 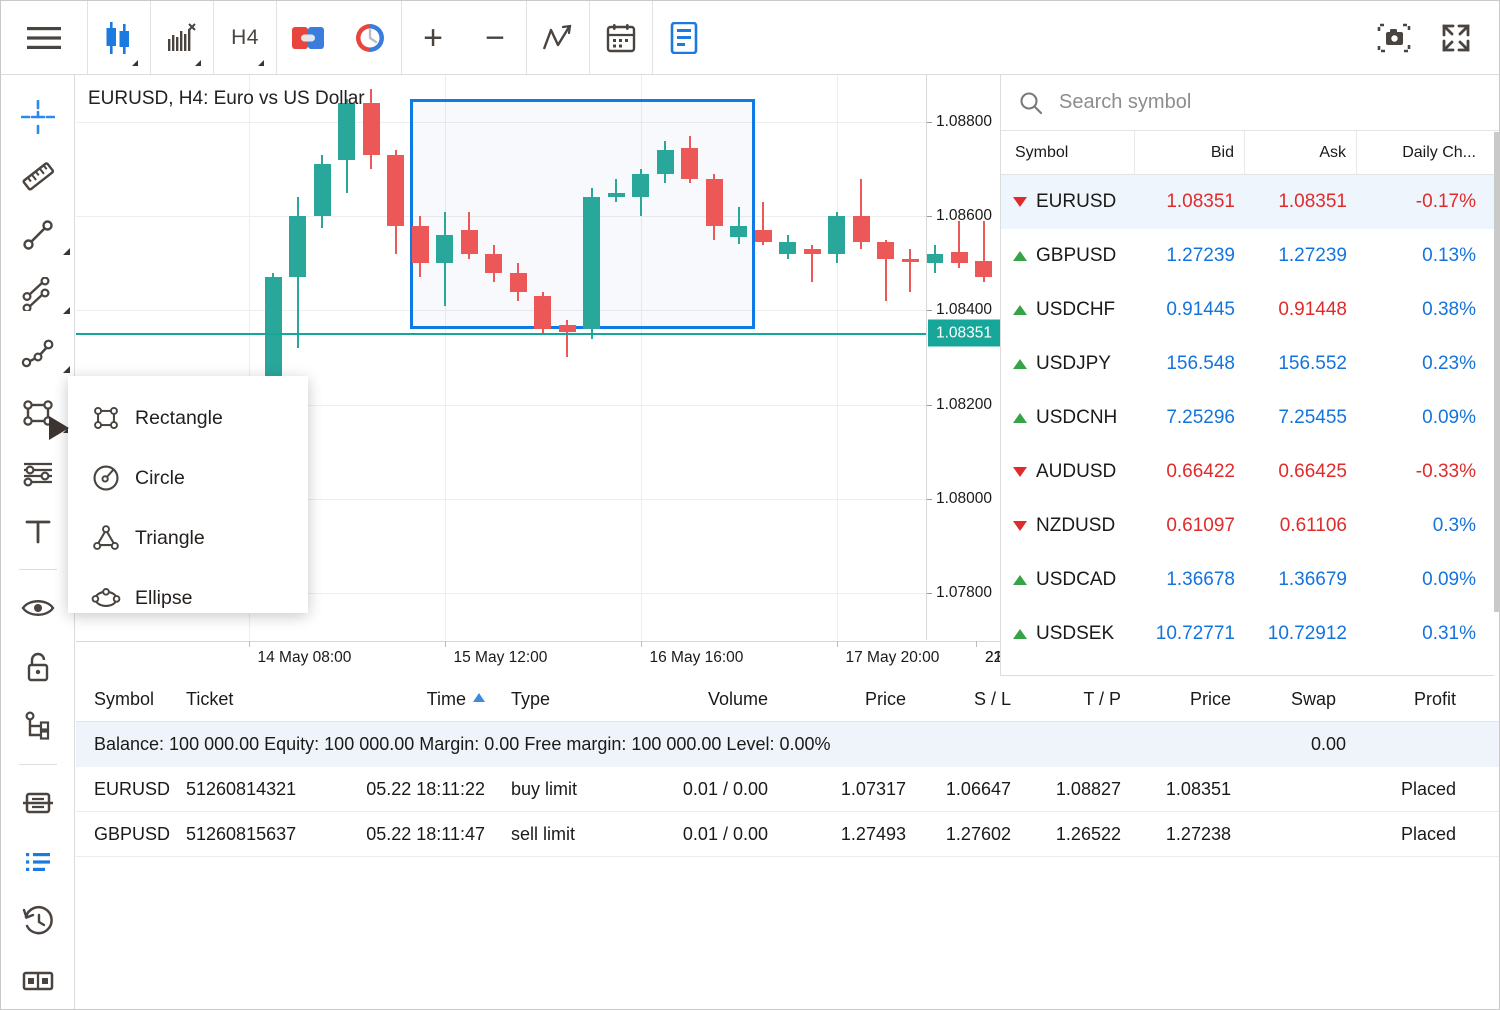 What do you see at coordinates (370, 37) in the screenshot?
I see `one-click-trading-button` at bounding box center [370, 37].